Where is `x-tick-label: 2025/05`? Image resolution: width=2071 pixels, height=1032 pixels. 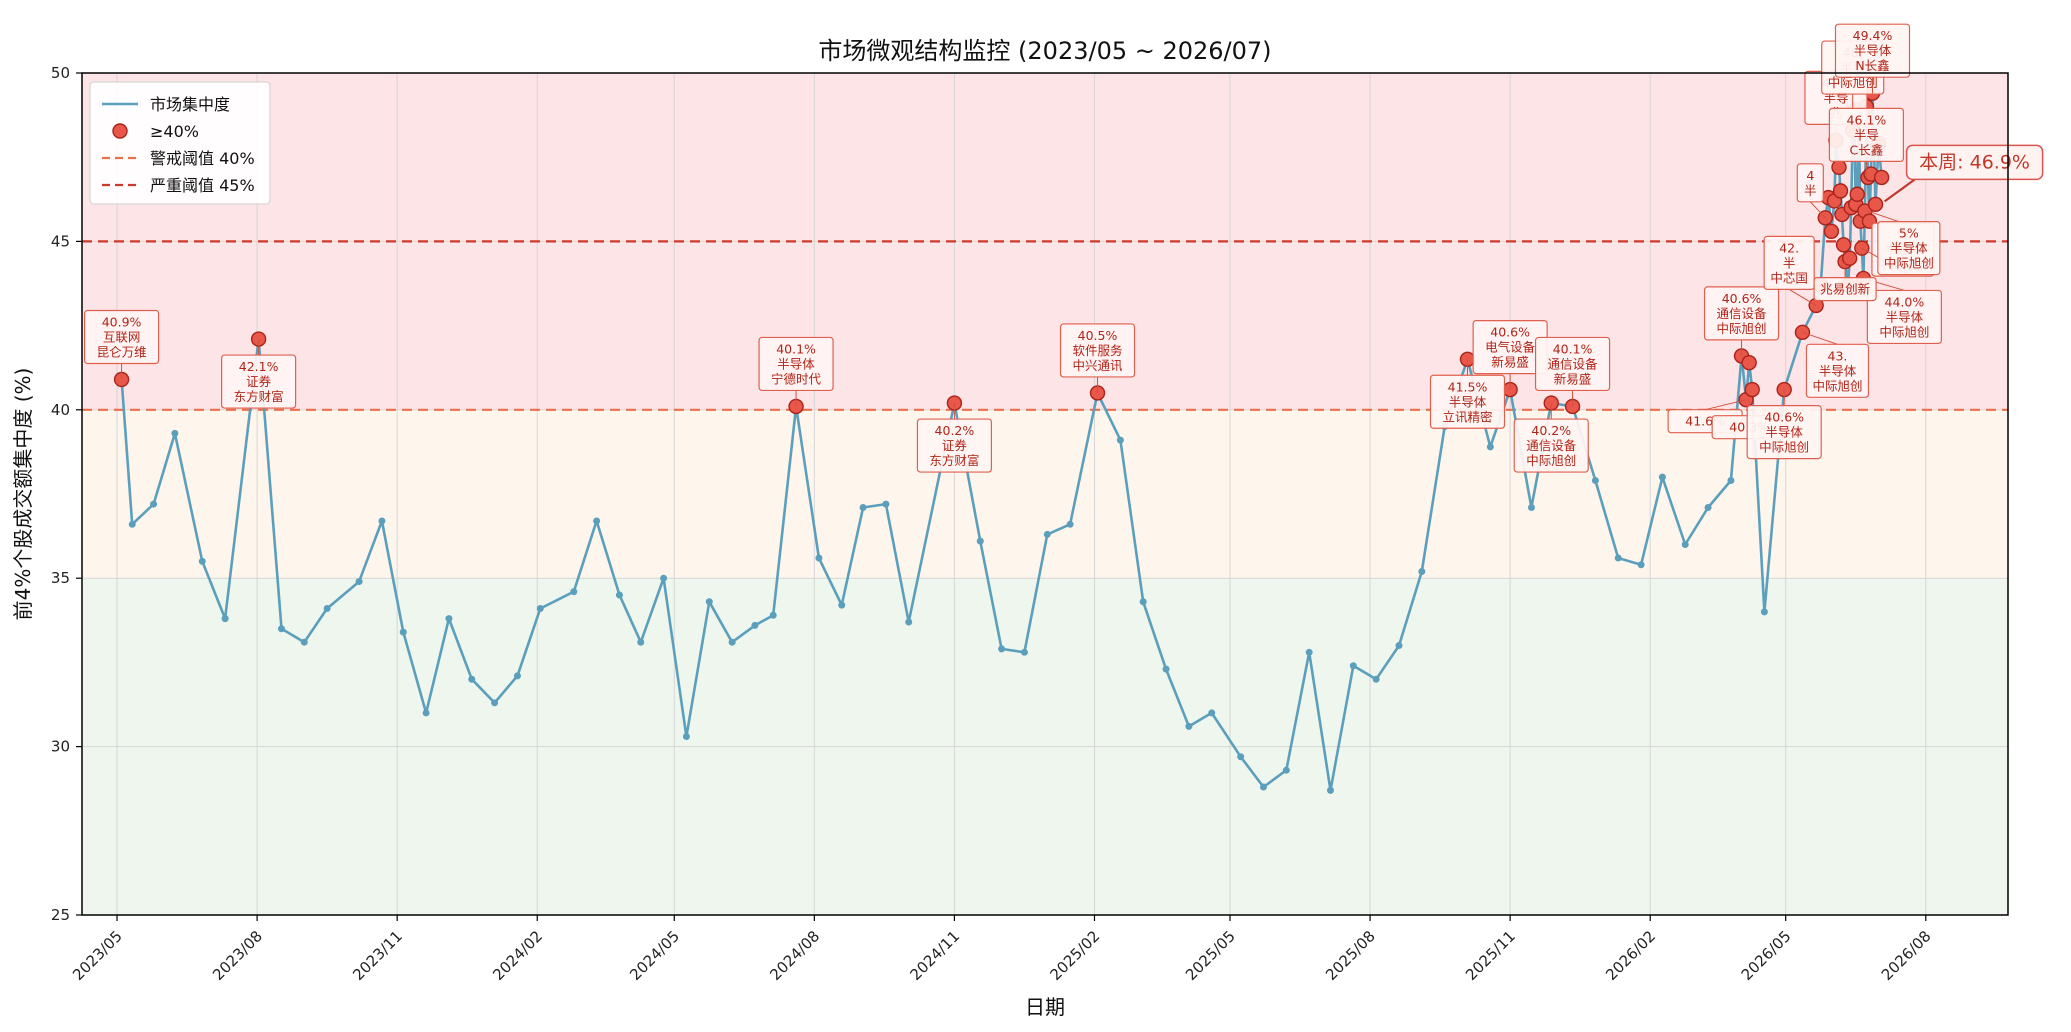
x-tick-label: 2025/05 is located at coordinates (1210, 955).